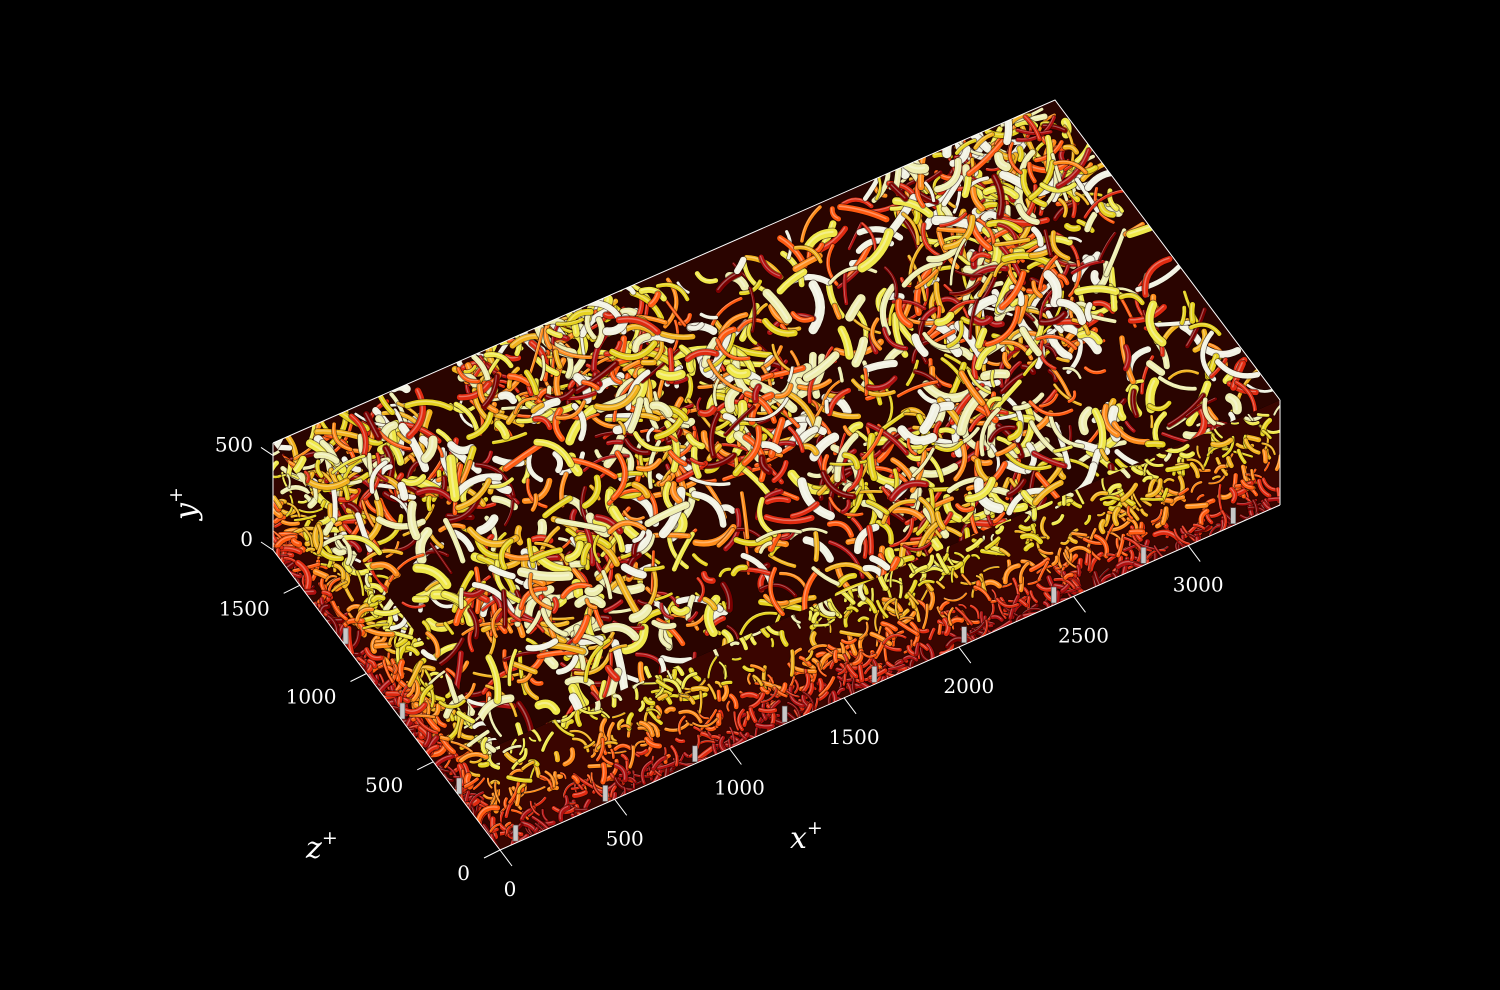  I want to click on post, so click(874, 674).